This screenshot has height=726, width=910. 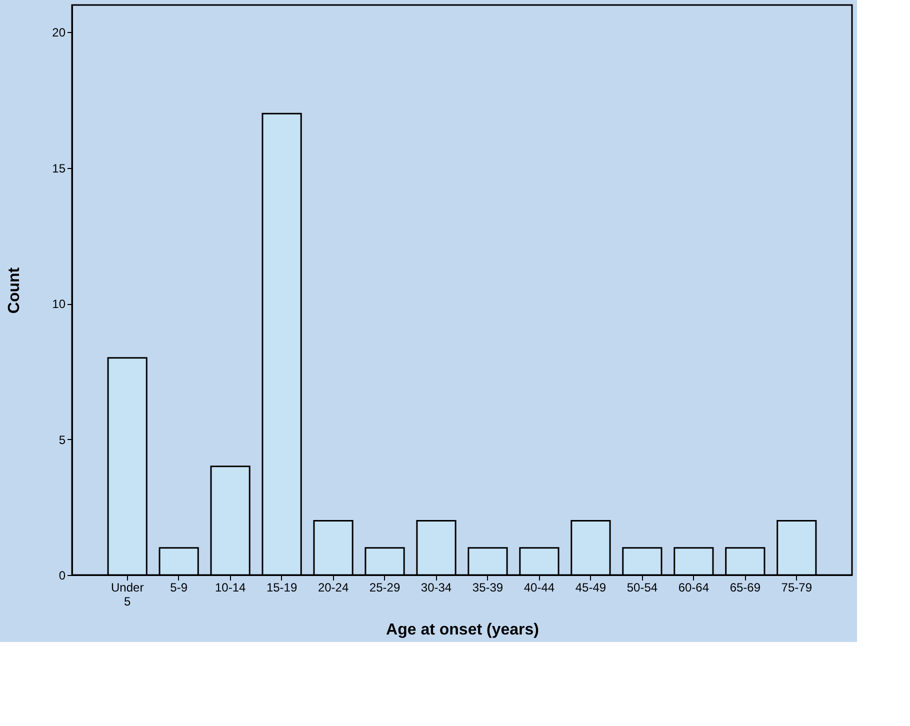 What do you see at coordinates (539, 587) in the screenshot?
I see `x-tick-label: 40-44` at bounding box center [539, 587].